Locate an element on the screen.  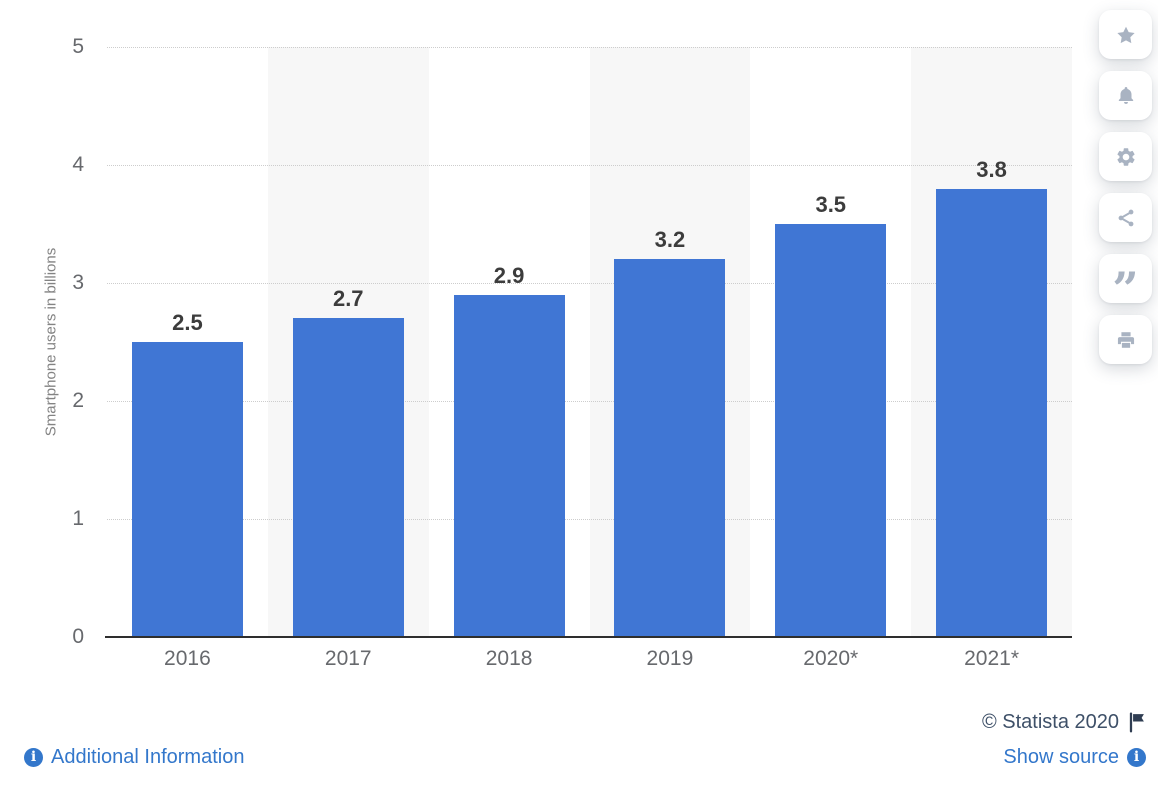
x-tick-label: 2018 is located at coordinates (509, 658).